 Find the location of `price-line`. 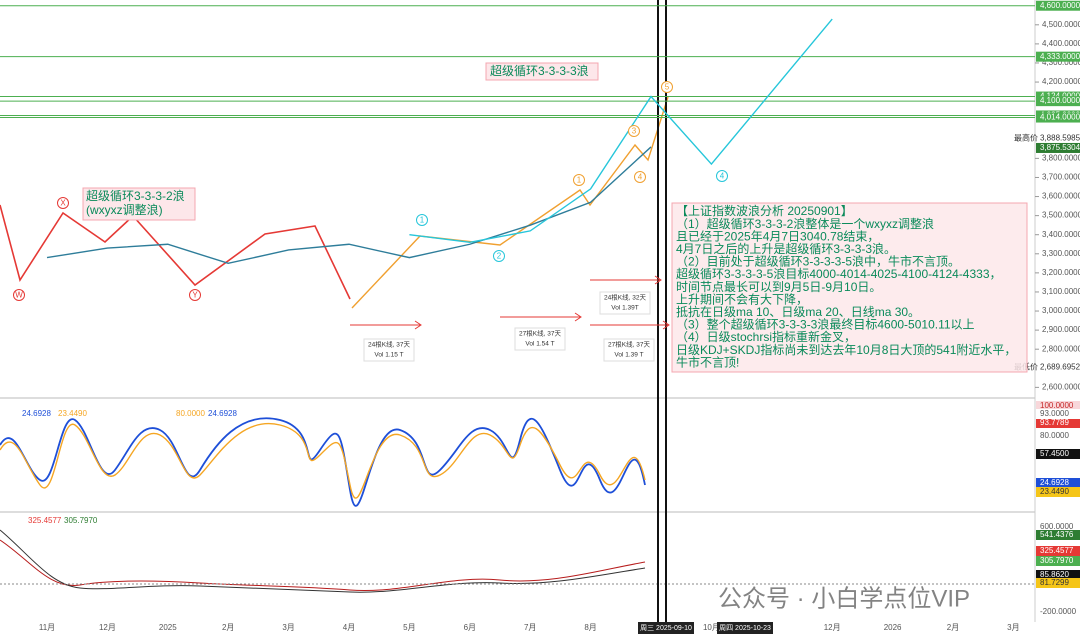

price-line is located at coordinates (621, 131).